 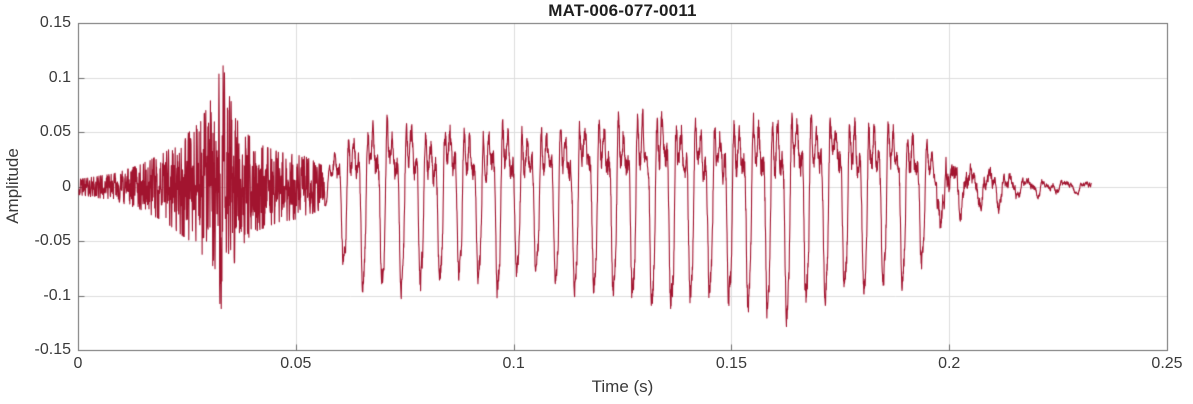 What do you see at coordinates (12, 186) in the screenshot?
I see `y-axis-label: Amplitude` at bounding box center [12, 186].